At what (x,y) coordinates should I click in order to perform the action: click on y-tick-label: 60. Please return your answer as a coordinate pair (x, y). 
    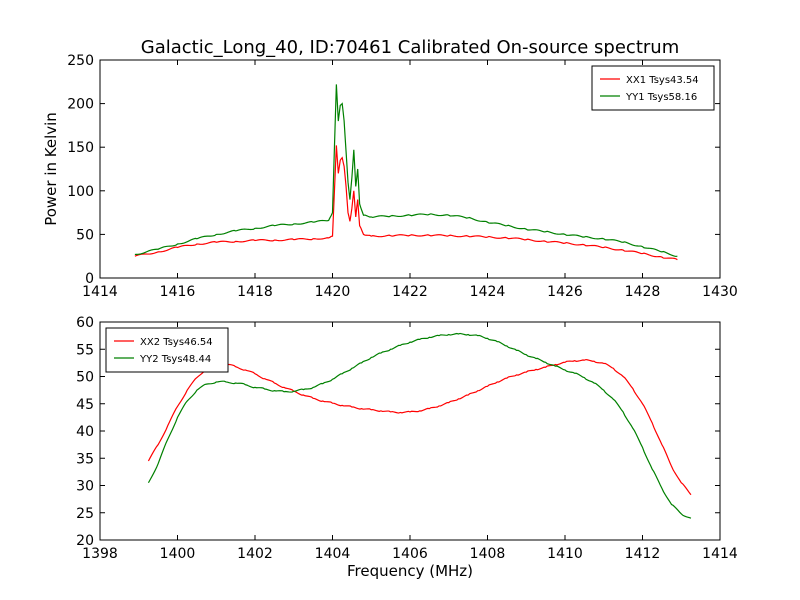
    Looking at the image, I should click on (85, 323).